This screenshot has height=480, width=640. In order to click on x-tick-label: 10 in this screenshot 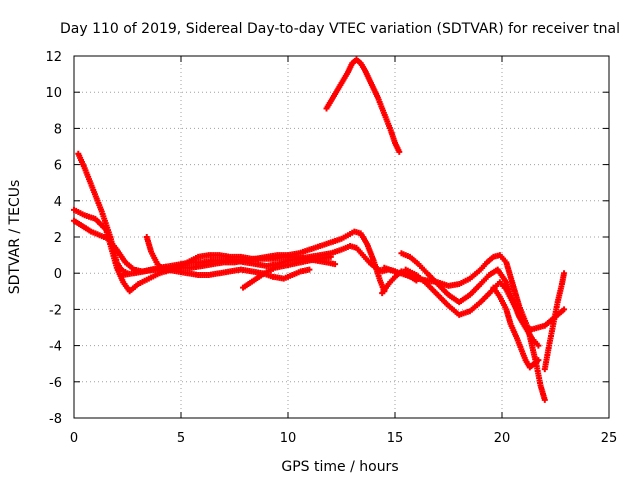, I will do `click(288, 438)`.